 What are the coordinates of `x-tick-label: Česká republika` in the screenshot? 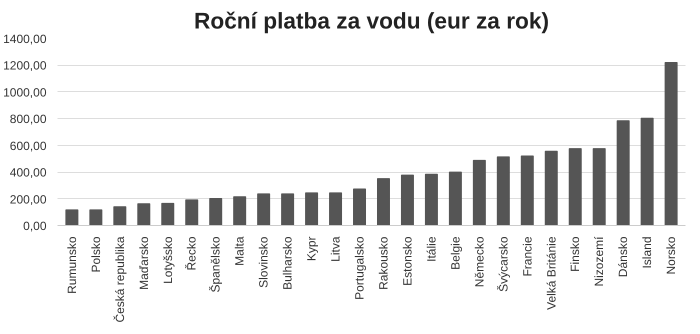 It's located at (119, 279).